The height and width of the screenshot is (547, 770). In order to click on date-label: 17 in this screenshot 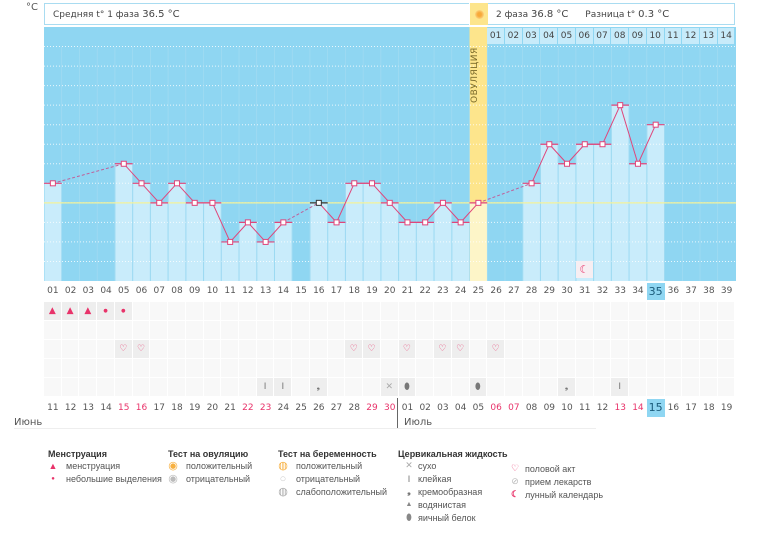, I will do `click(691, 408)`.